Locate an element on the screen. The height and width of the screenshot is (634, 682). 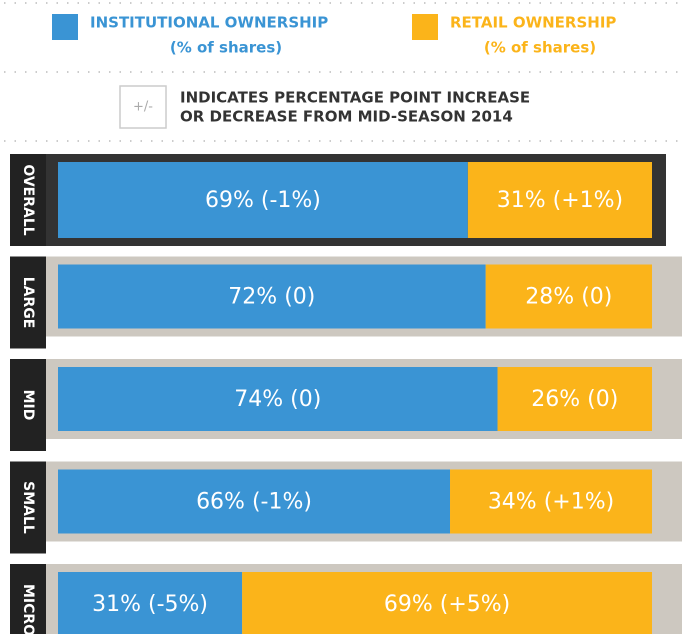
row-label: LARGE is located at coordinates (28, 303).